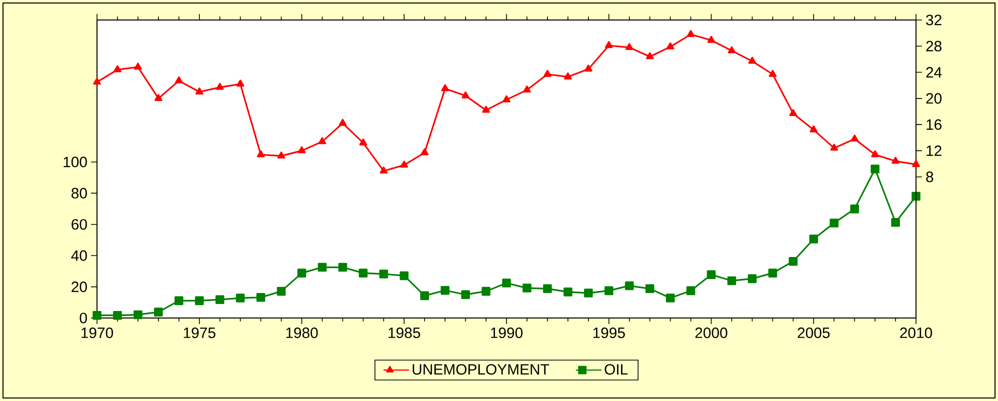 This screenshot has height=401, width=998. What do you see at coordinates (98, 332) in the screenshot?
I see `x-tick-label: 1970` at bounding box center [98, 332].